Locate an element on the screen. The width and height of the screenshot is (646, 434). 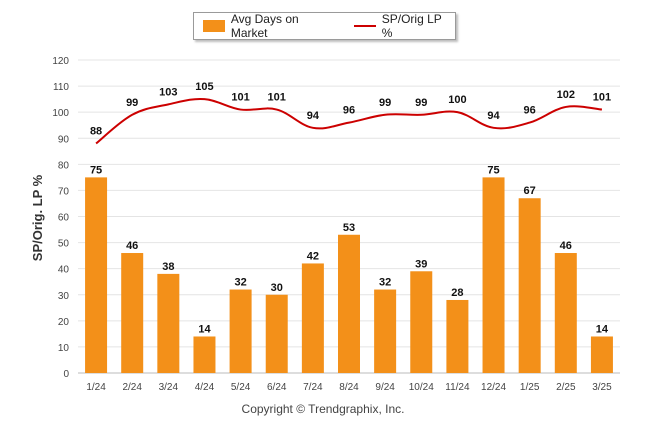
bar-swatch-icon is located at coordinates (214, 26).